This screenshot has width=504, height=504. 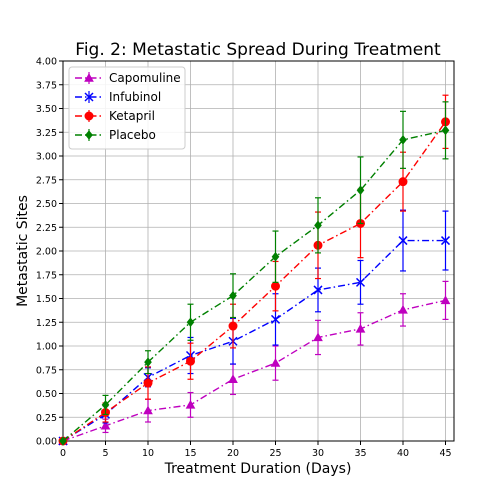 What do you see at coordinates (46, 204) in the screenshot?
I see `y-tick-label: 2.50` at bounding box center [46, 204].